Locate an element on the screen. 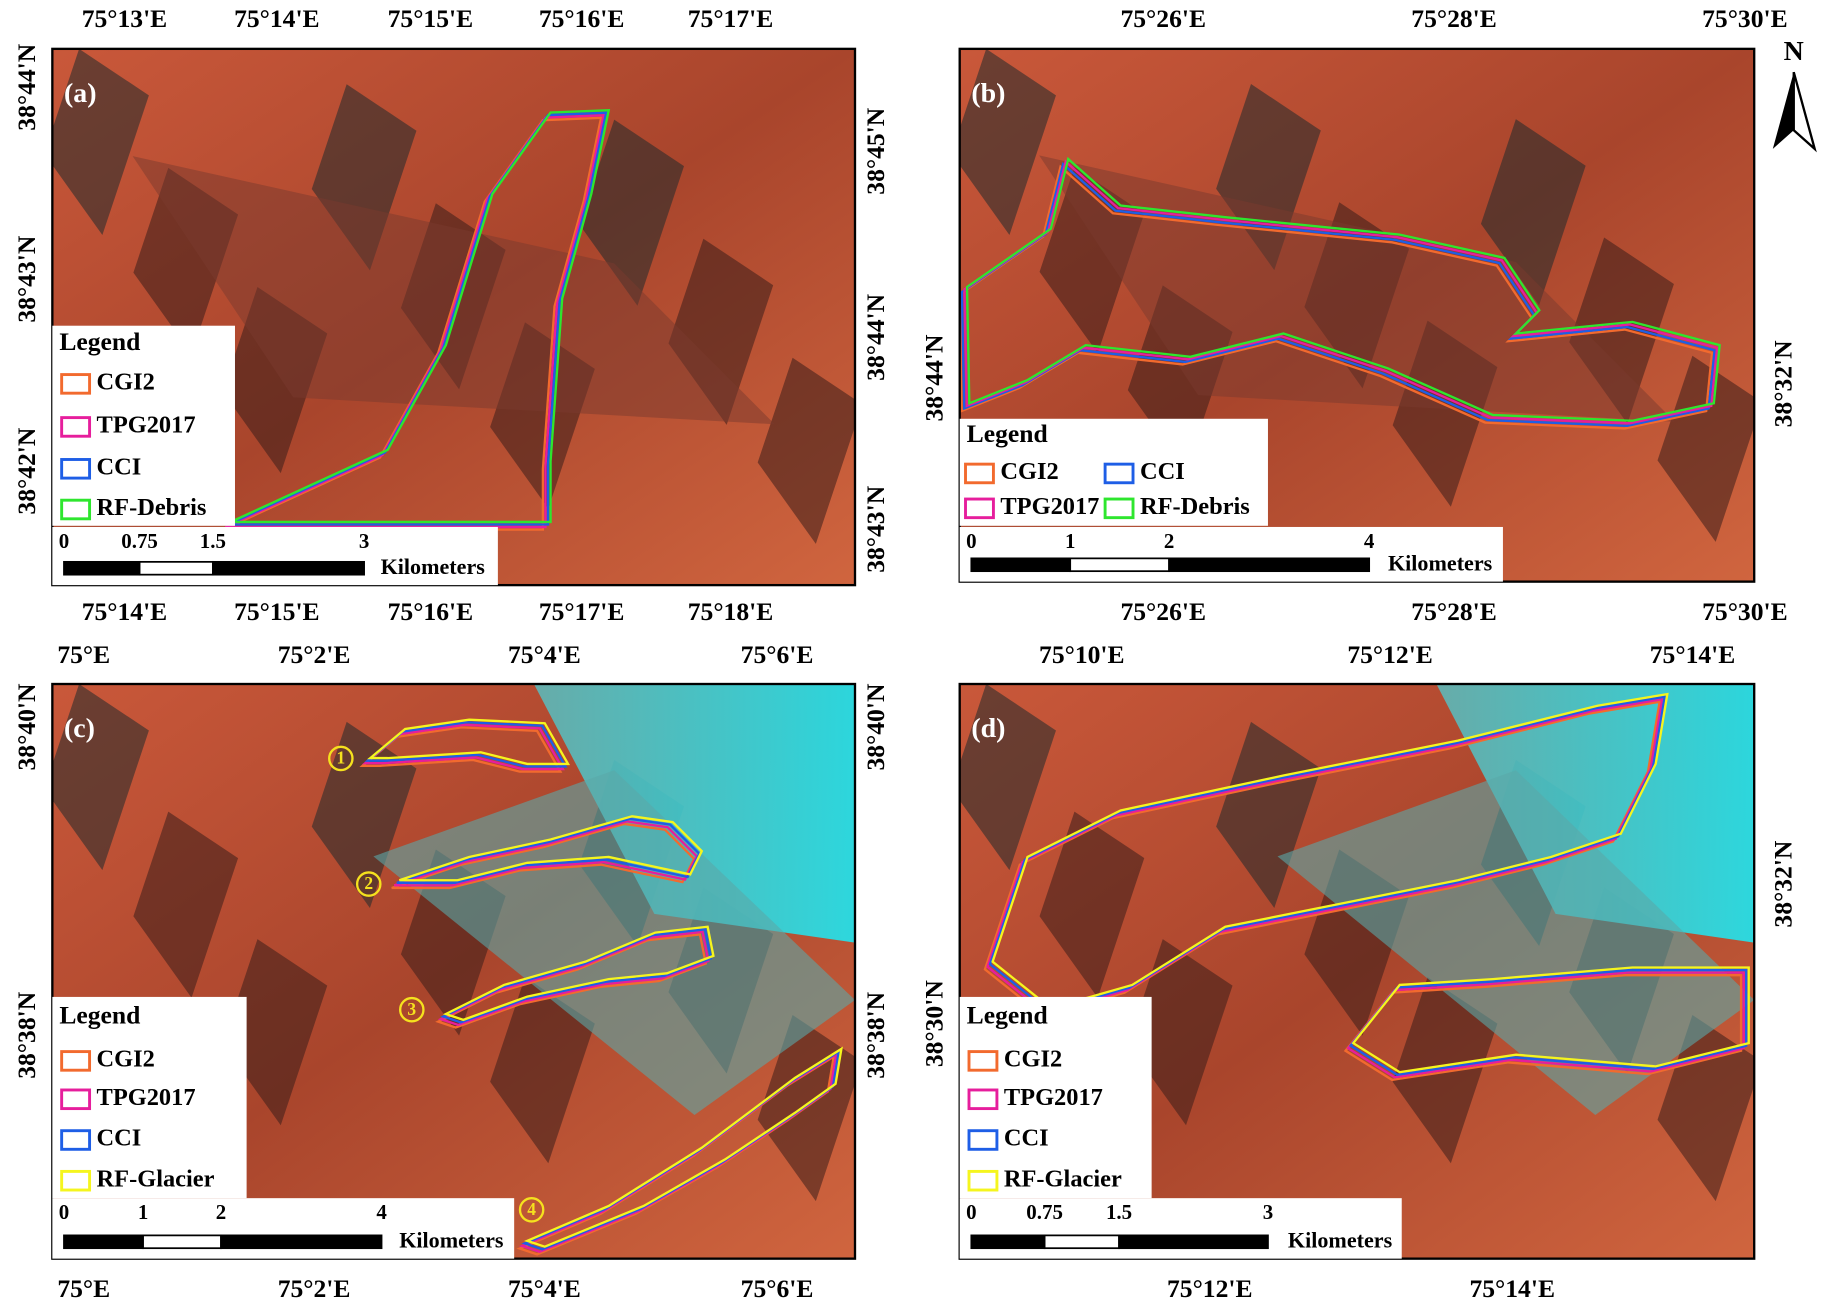 The width and height of the screenshot is (1824, 1311). legend-entry: RF-Glacier is located at coordinates (156, 1178).